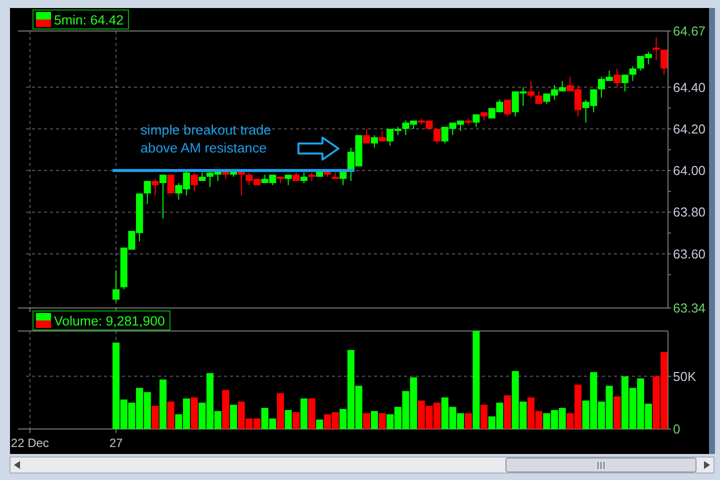 The height and width of the screenshot is (480, 720). What do you see at coordinates (689, 254) in the screenshot?
I see `y-tick-label: 63.60` at bounding box center [689, 254].